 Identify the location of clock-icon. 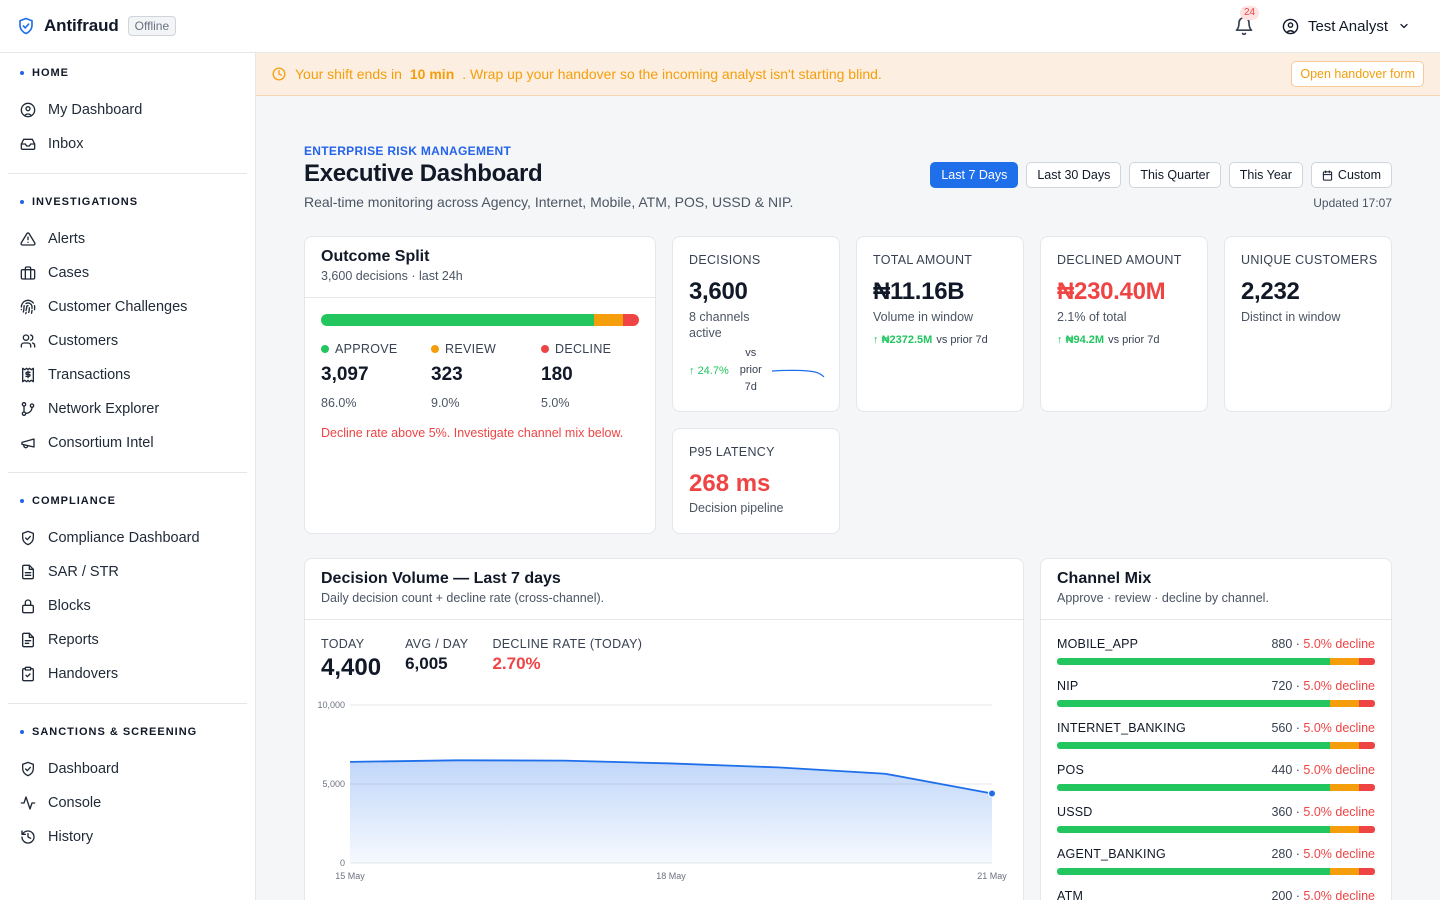
(279, 74).